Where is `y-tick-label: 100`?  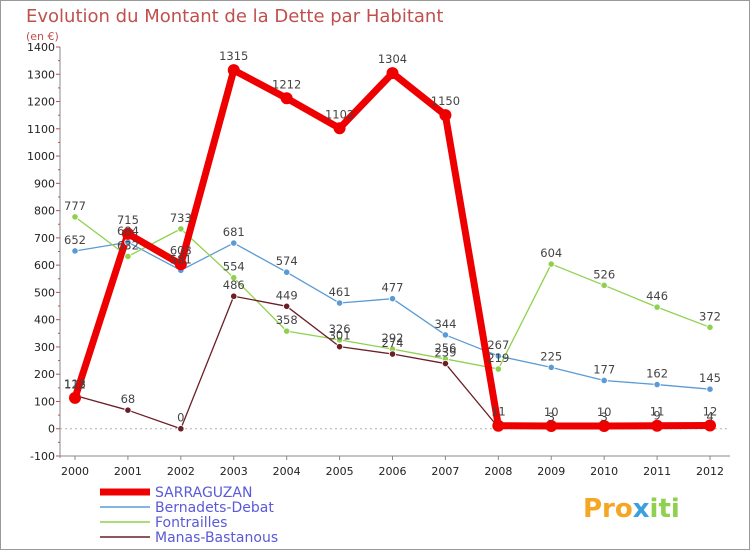 y-tick-label: 100 is located at coordinates (44, 401).